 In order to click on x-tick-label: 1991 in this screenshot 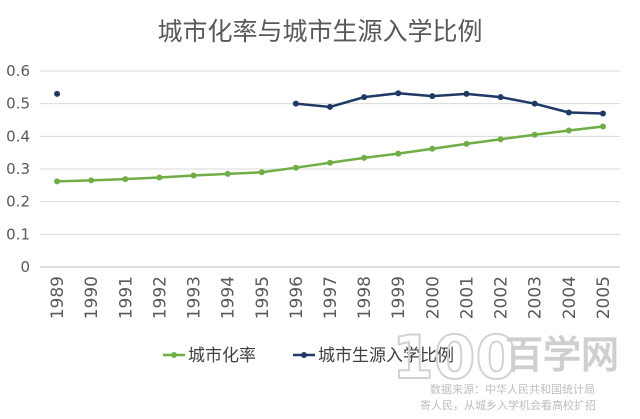, I will do `click(126, 297)`.